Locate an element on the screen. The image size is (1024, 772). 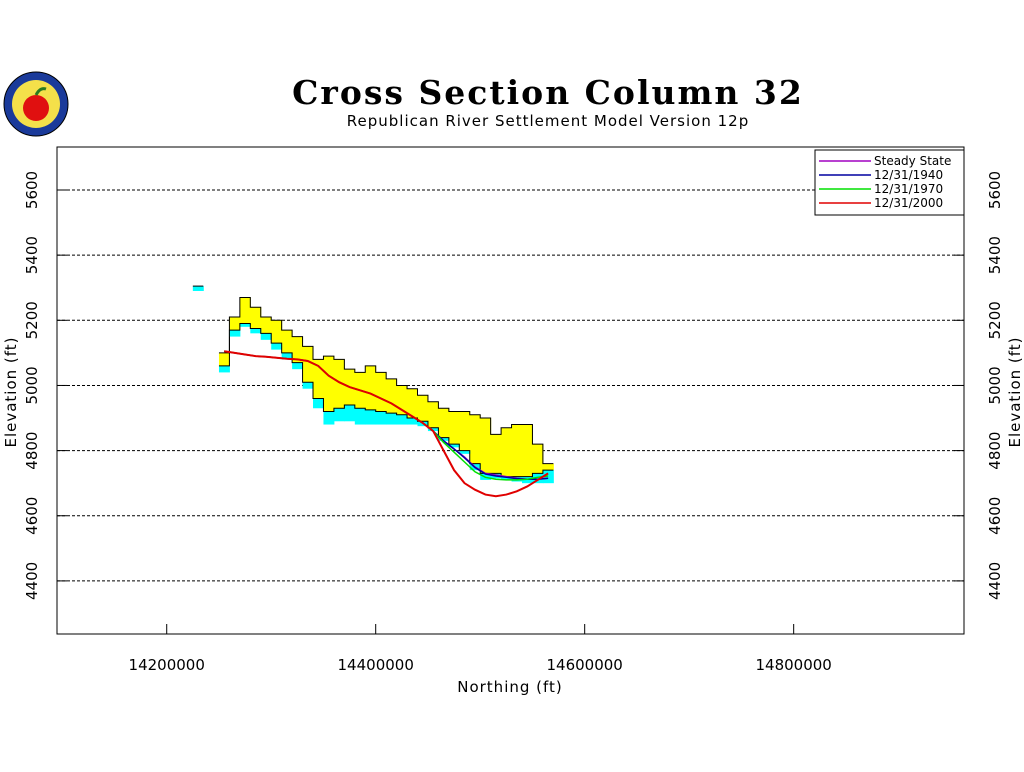
series-line is located at coordinates (386, 424).